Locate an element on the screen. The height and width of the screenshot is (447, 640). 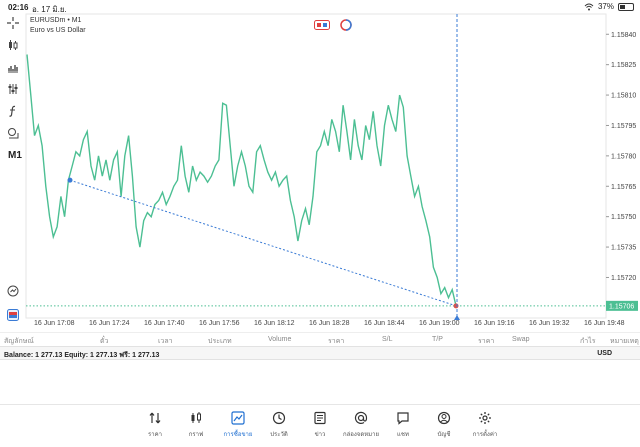
time-axis-label: 16 Jun 19:32 is located at coordinates (549, 323).